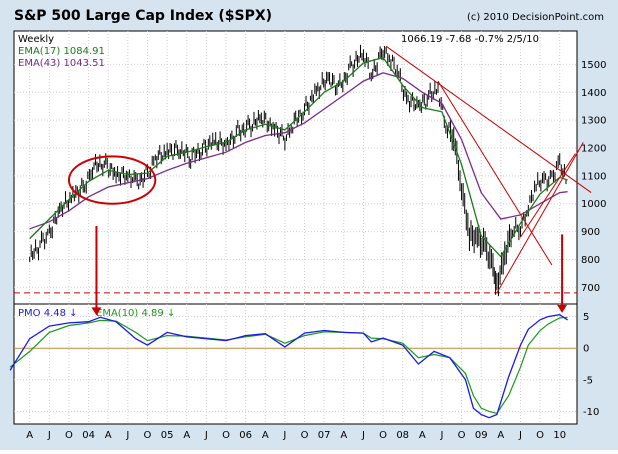 The image size is (618, 454). I want to click on price-tick-label: 1100, so click(593, 176).